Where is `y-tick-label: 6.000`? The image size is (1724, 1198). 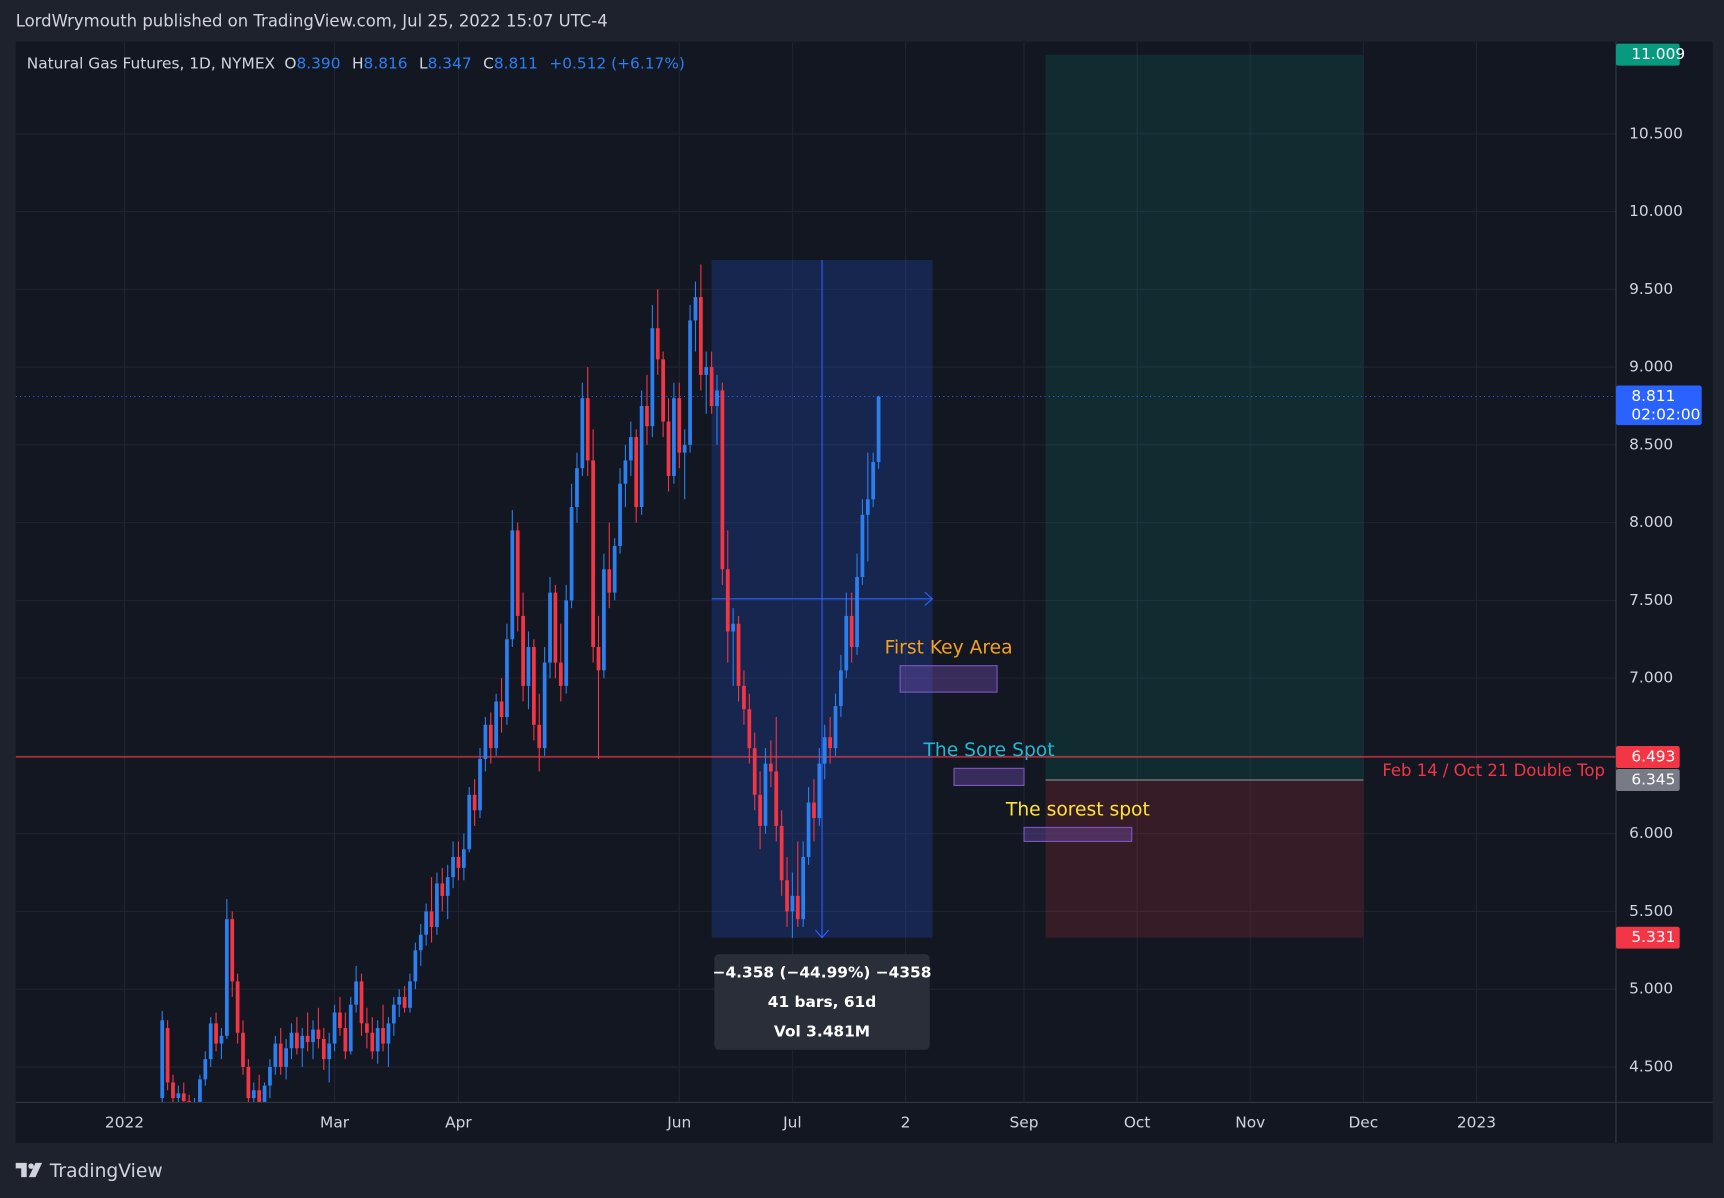 y-tick-label: 6.000 is located at coordinates (1651, 833).